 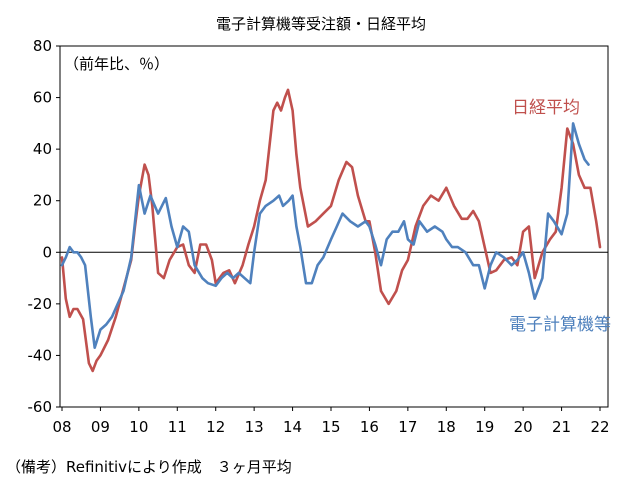 What do you see at coordinates (484, 427) in the screenshot?
I see `x-tick-label: 19` at bounding box center [484, 427].